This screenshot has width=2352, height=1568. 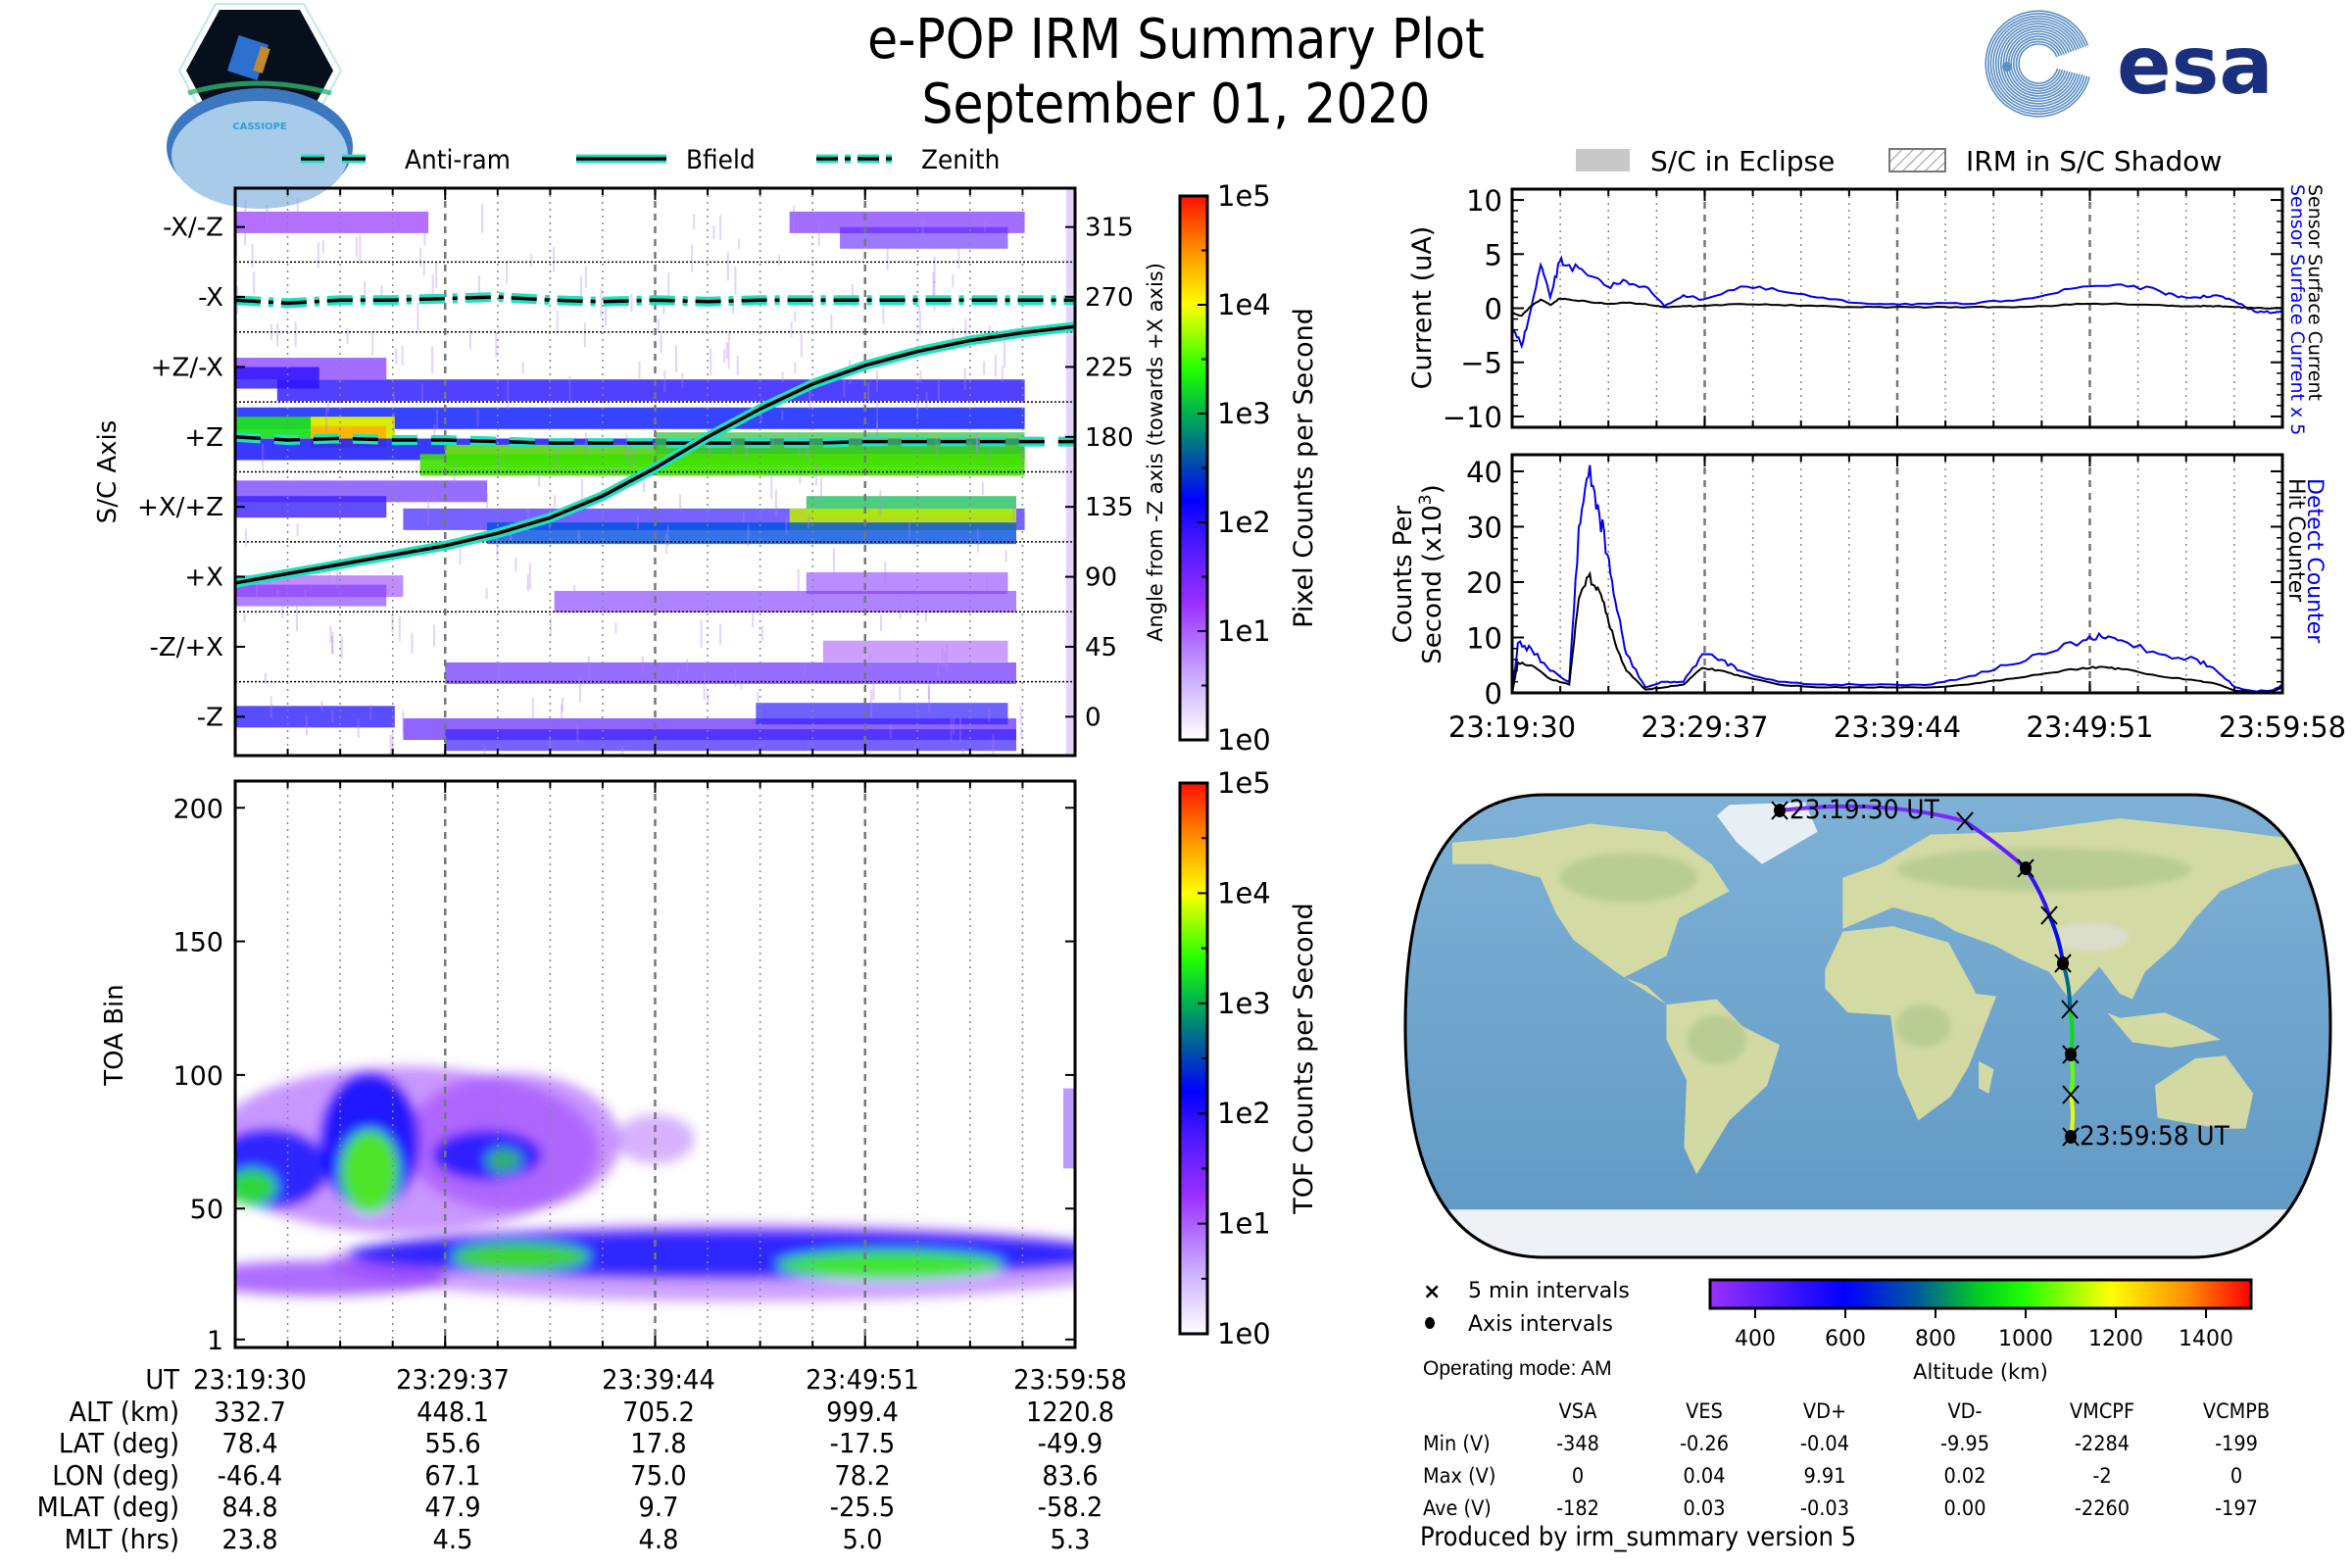 I want to click on y-tick-label: 30, so click(x=1484, y=527).